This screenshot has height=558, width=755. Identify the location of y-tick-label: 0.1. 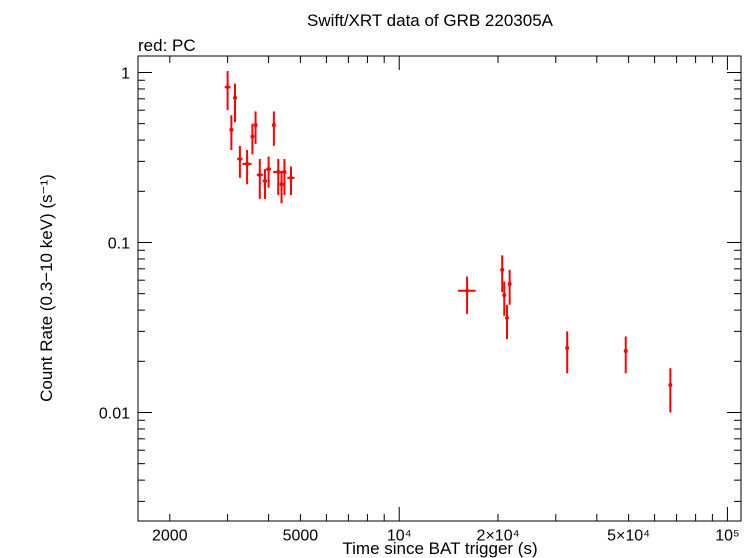
(119, 243).